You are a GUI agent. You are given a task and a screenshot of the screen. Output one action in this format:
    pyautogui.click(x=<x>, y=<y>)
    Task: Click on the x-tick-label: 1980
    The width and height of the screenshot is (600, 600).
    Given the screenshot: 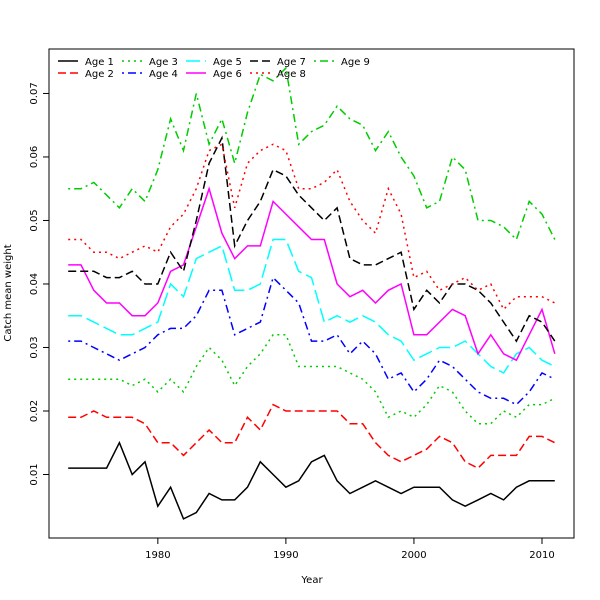 What is the action you would take?
    pyautogui.click(x=157, y=555)
    